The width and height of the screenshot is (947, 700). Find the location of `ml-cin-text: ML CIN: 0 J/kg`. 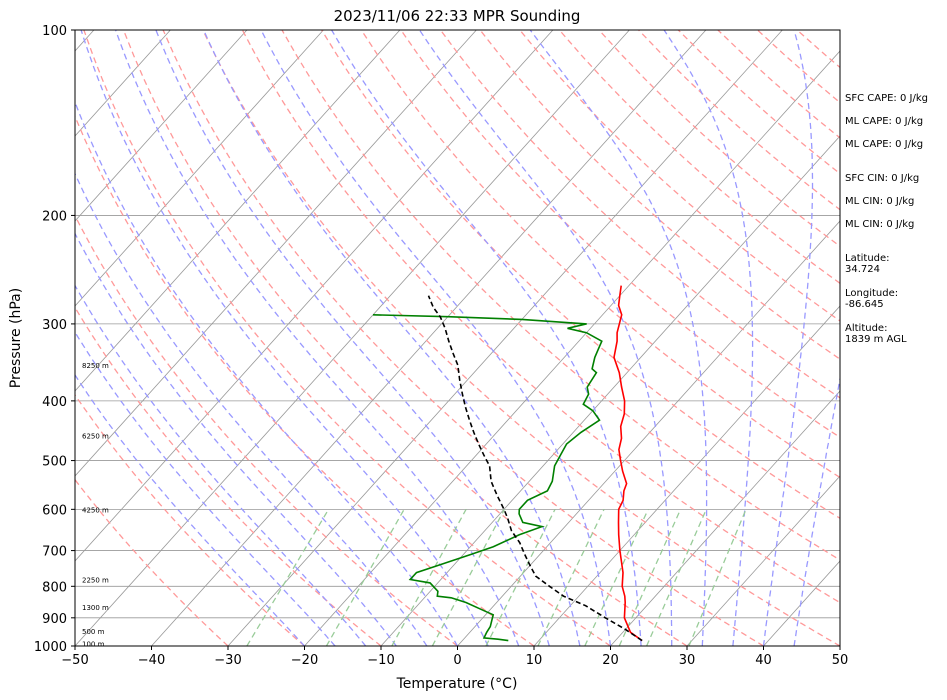

ml-cin-text: ML CIN: 0 J/kg is located at coordinates (880, 201).